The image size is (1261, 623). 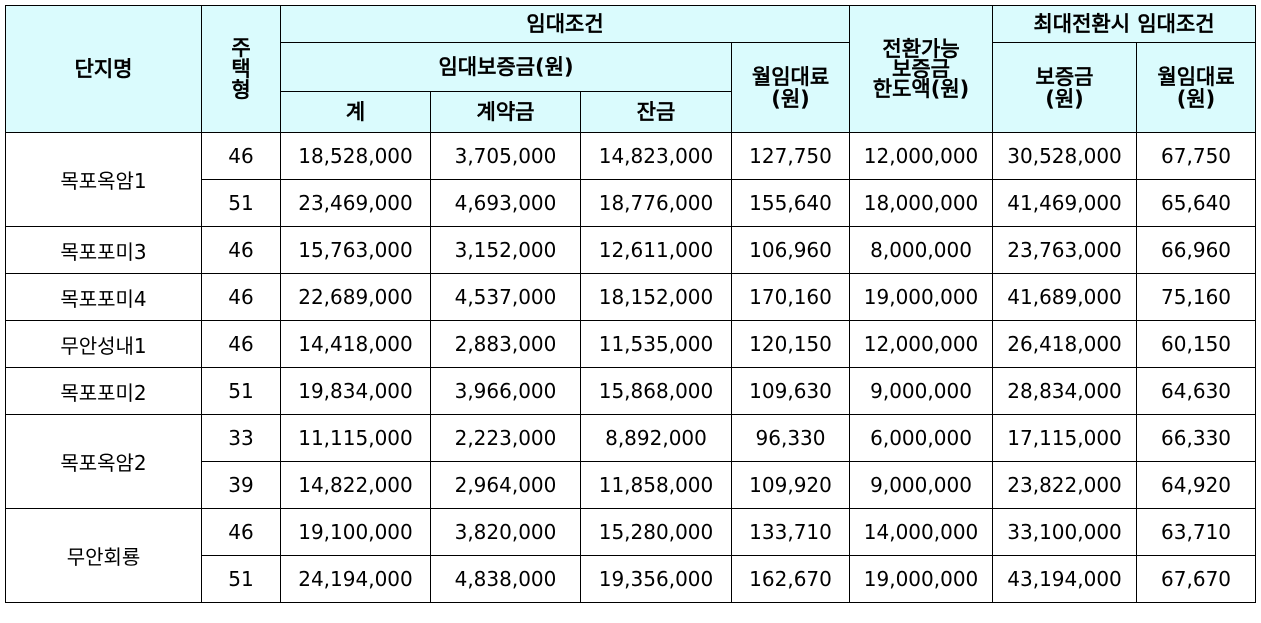 I want to click on cell-convertible-limit: 14,000,000, so click(x=921, y=532).